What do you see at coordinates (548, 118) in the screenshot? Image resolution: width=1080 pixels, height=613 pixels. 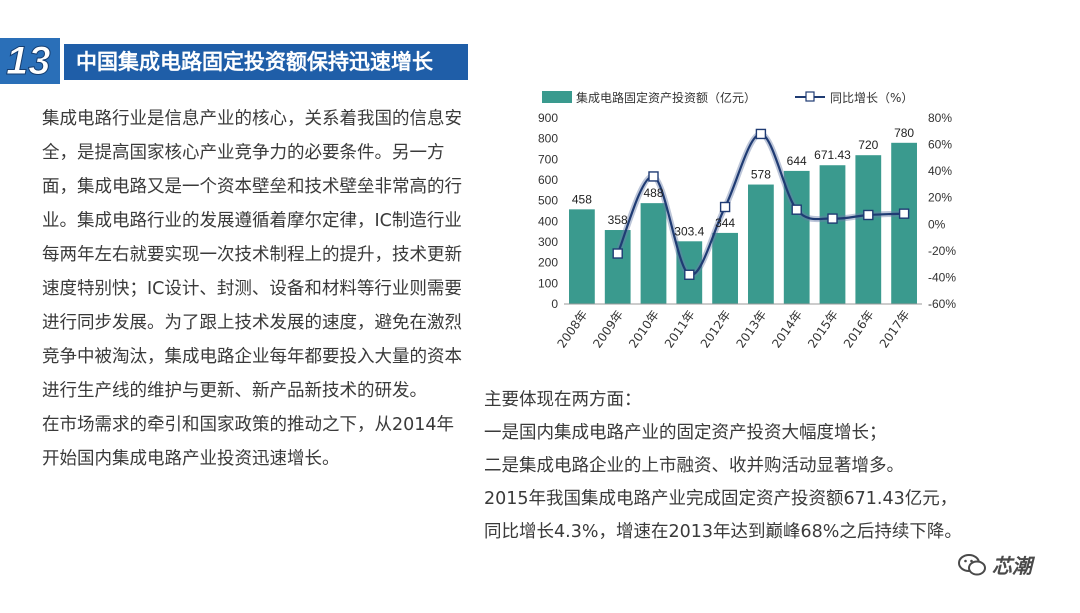 I see `left-axis-tick: 900` at bounding box center [548, 118].